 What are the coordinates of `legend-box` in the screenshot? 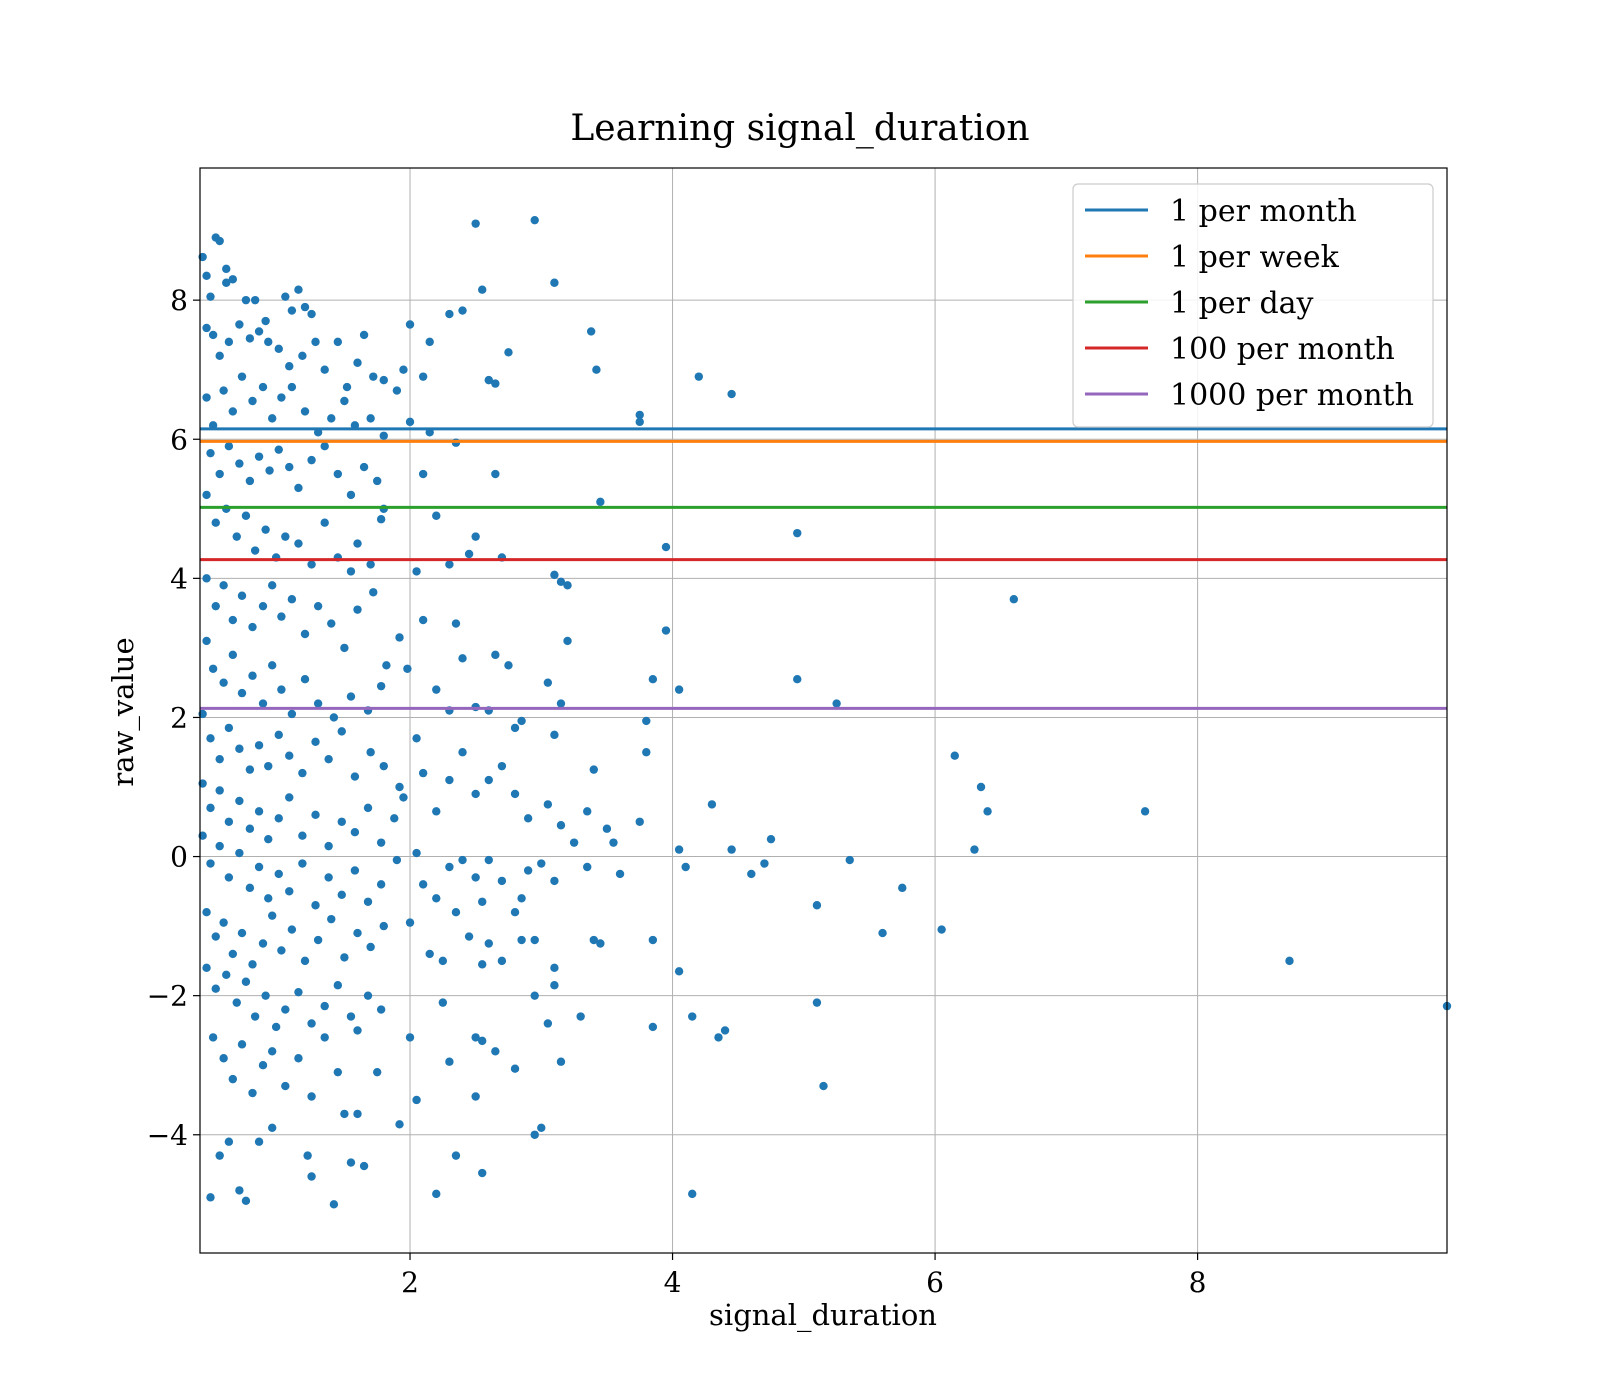 It's located at (1253, 305).